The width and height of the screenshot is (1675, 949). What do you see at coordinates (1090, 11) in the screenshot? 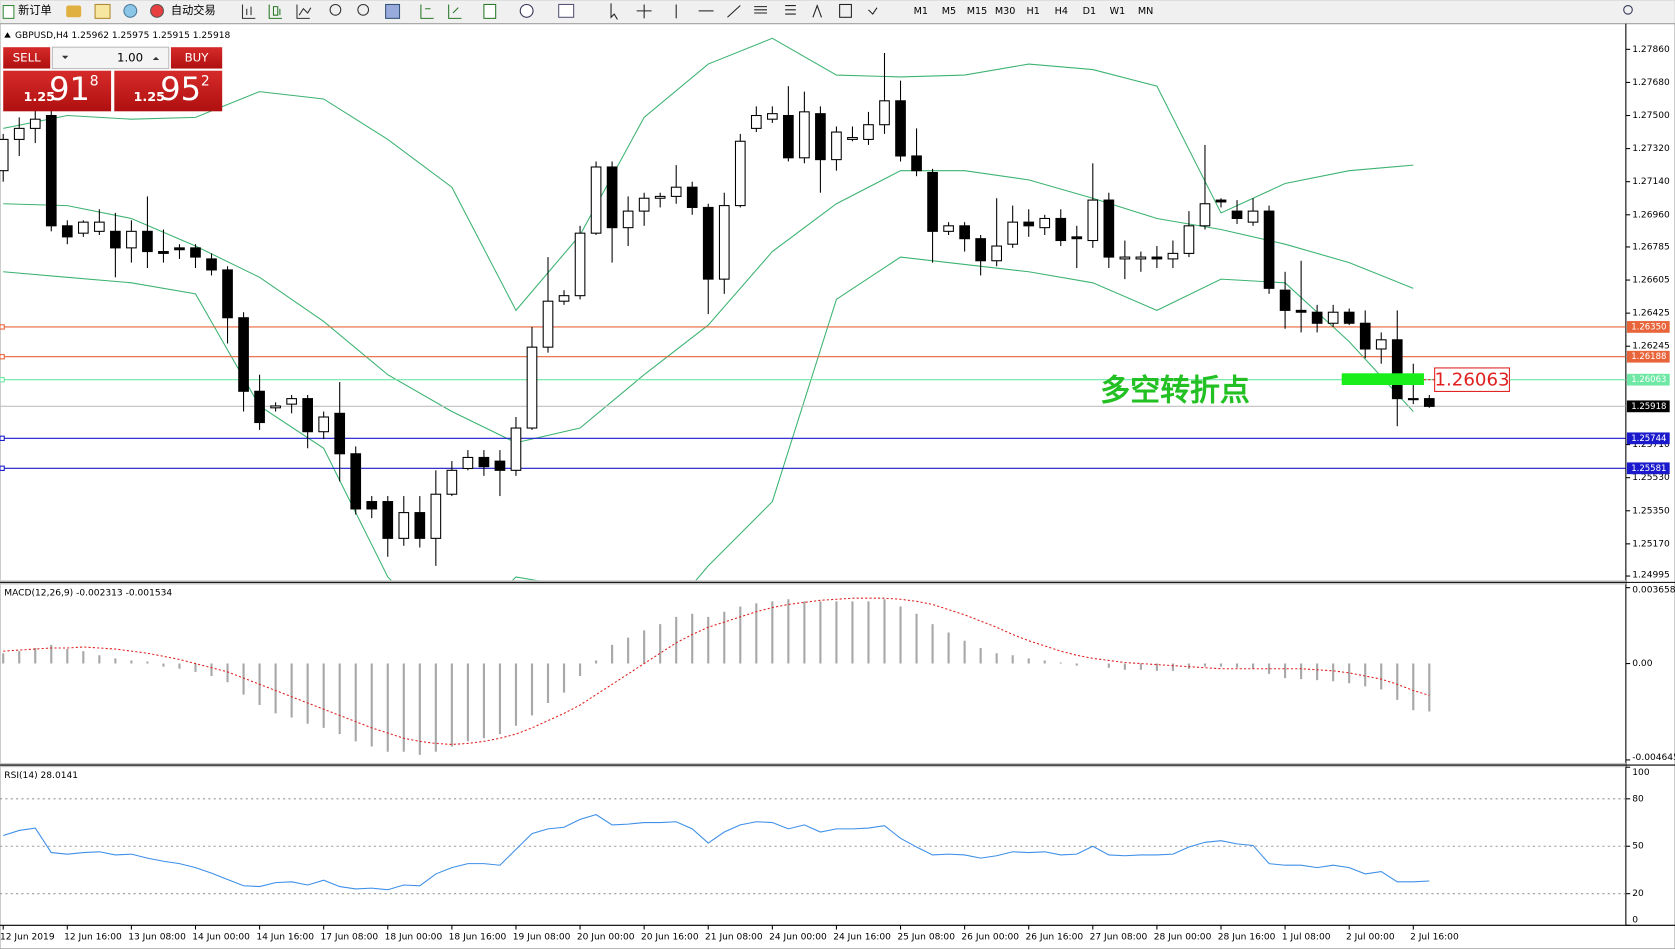
I see `timeframe-button: D1` at bounding box center [1090, 11].